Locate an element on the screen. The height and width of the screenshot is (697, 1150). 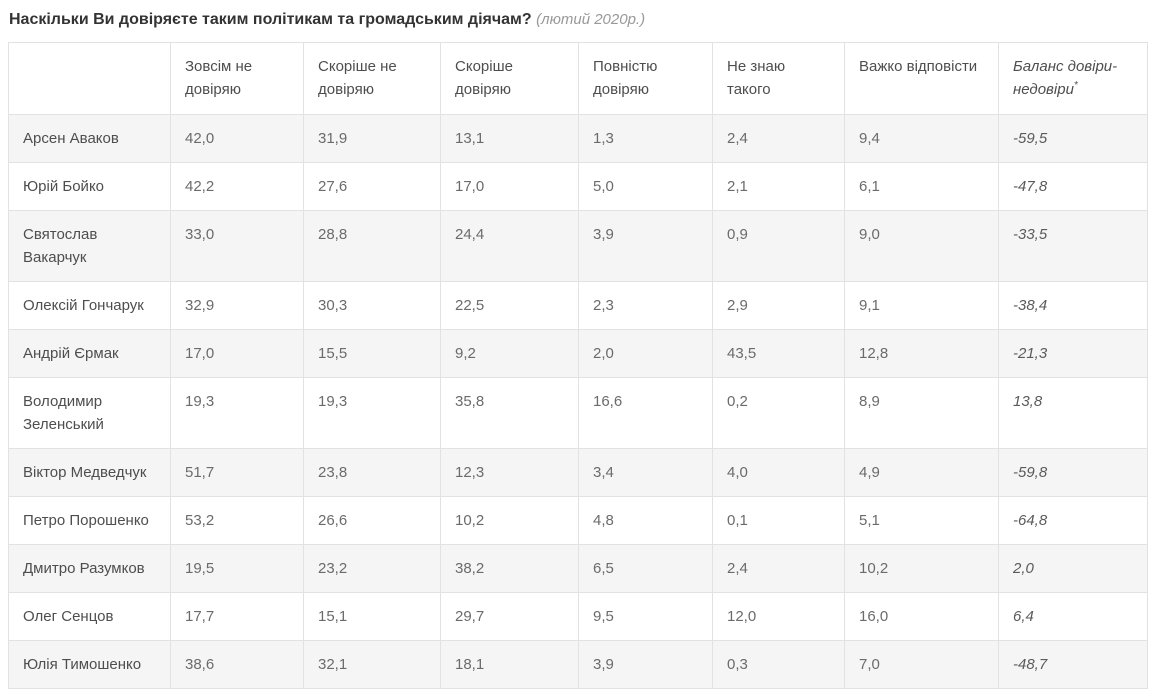
cell-value: 16,6 is located at coordinates (645, 413).